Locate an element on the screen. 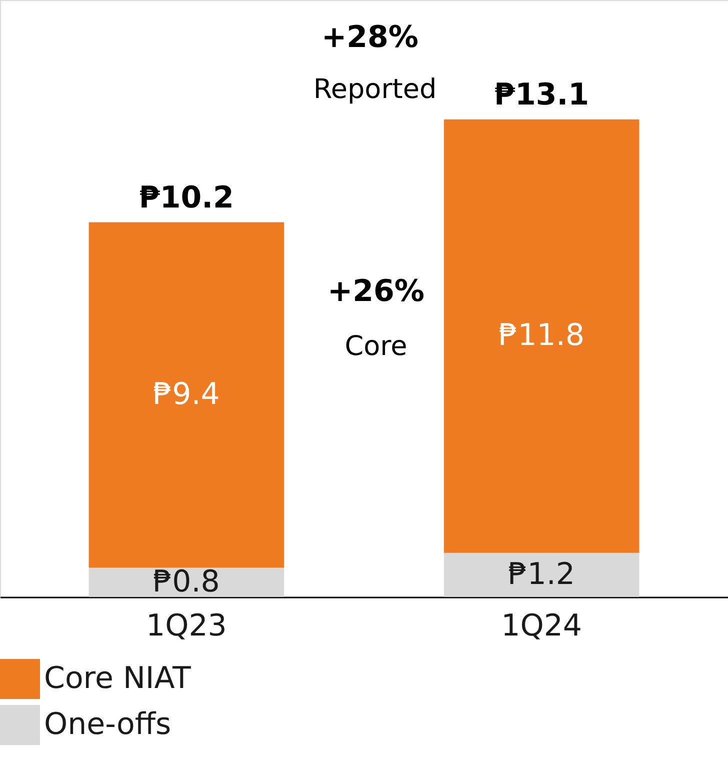 The height and width of the screenshot is (775, 728). data-label: ₱1.2 is located at coordinates (541, 574).